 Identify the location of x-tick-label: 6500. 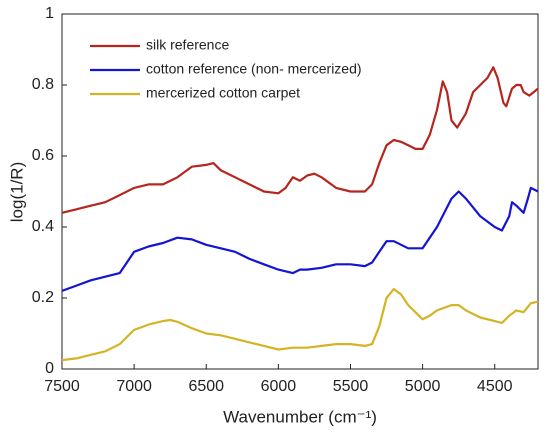
(206, 386).